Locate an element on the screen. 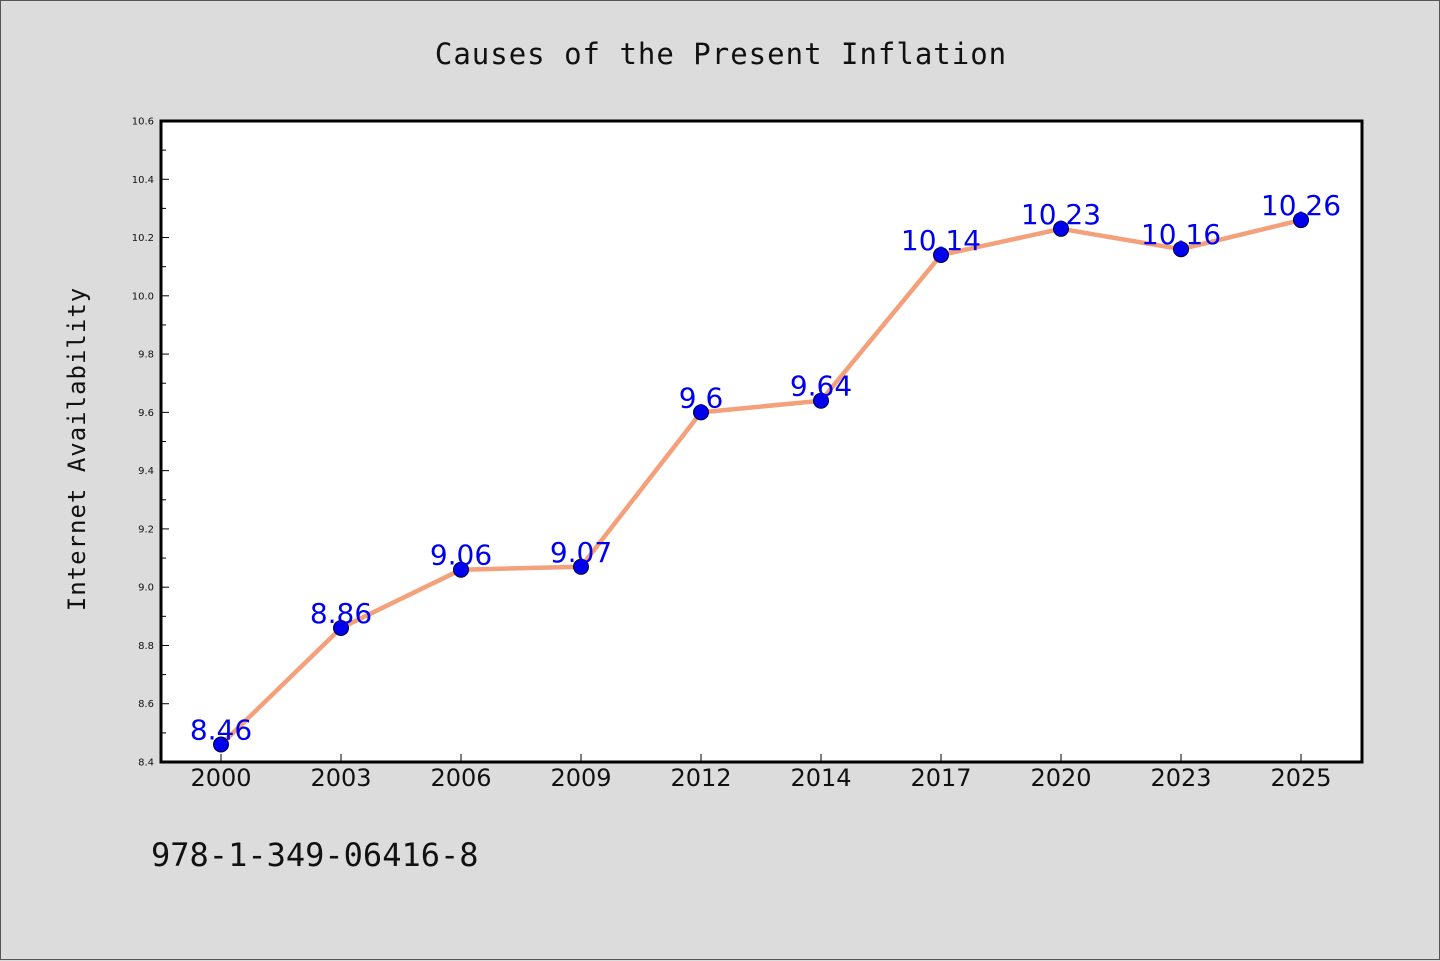  y-tick-label: 8.6 is located at coordinates (146, 704).